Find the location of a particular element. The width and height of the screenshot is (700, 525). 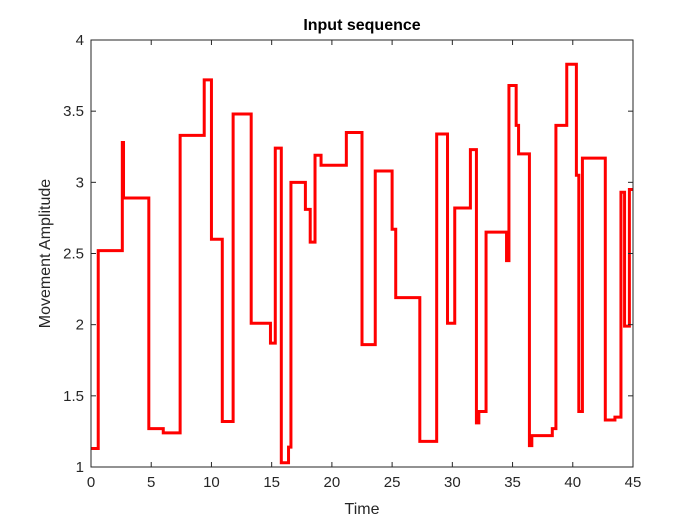

x-tick-label: 30 is located at coordinates (452, 482).